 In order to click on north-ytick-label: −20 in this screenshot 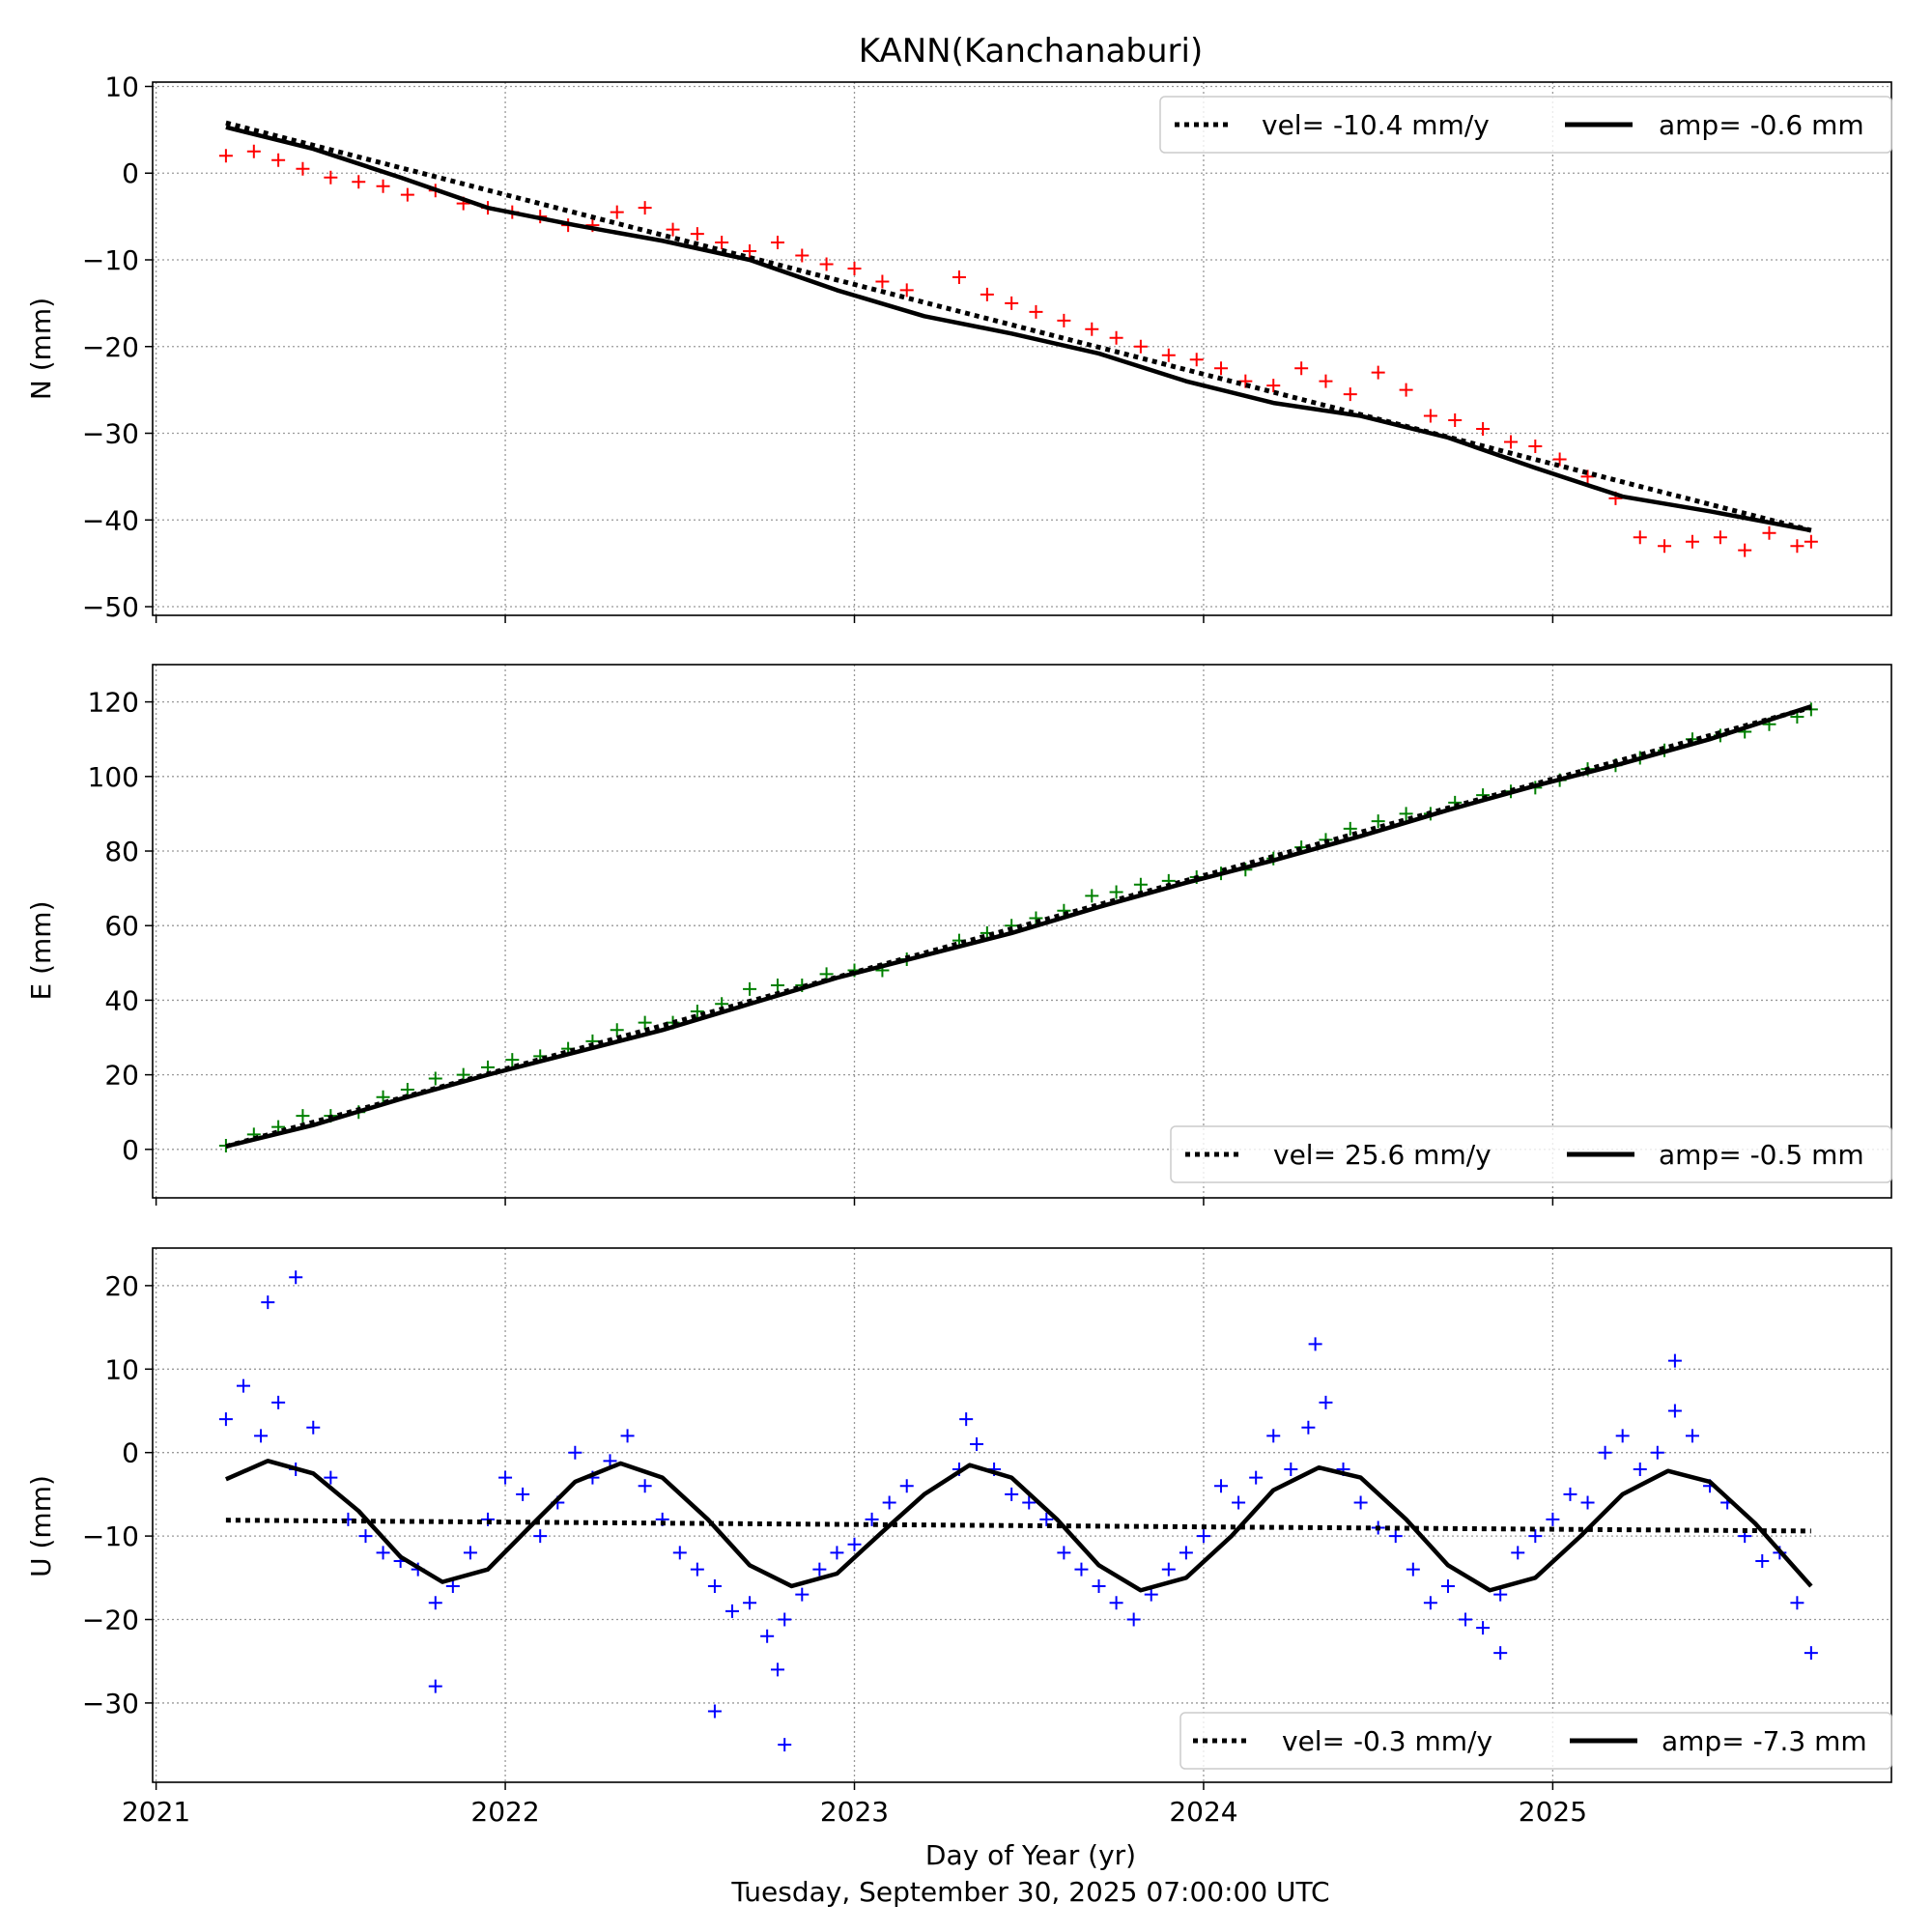, I will do `click(110, 347)`.